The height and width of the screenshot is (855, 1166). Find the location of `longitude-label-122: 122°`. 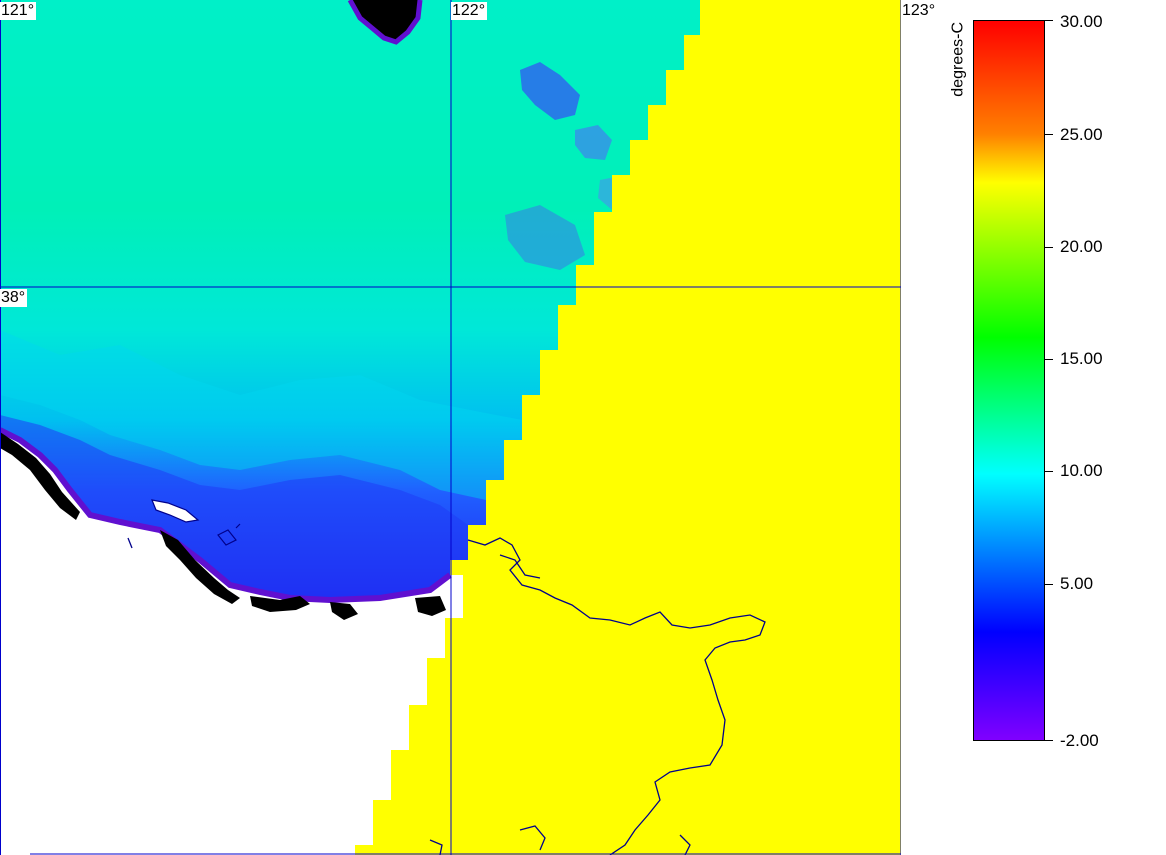

longitude-label-122: 122° is located at coordinates (469, 11).